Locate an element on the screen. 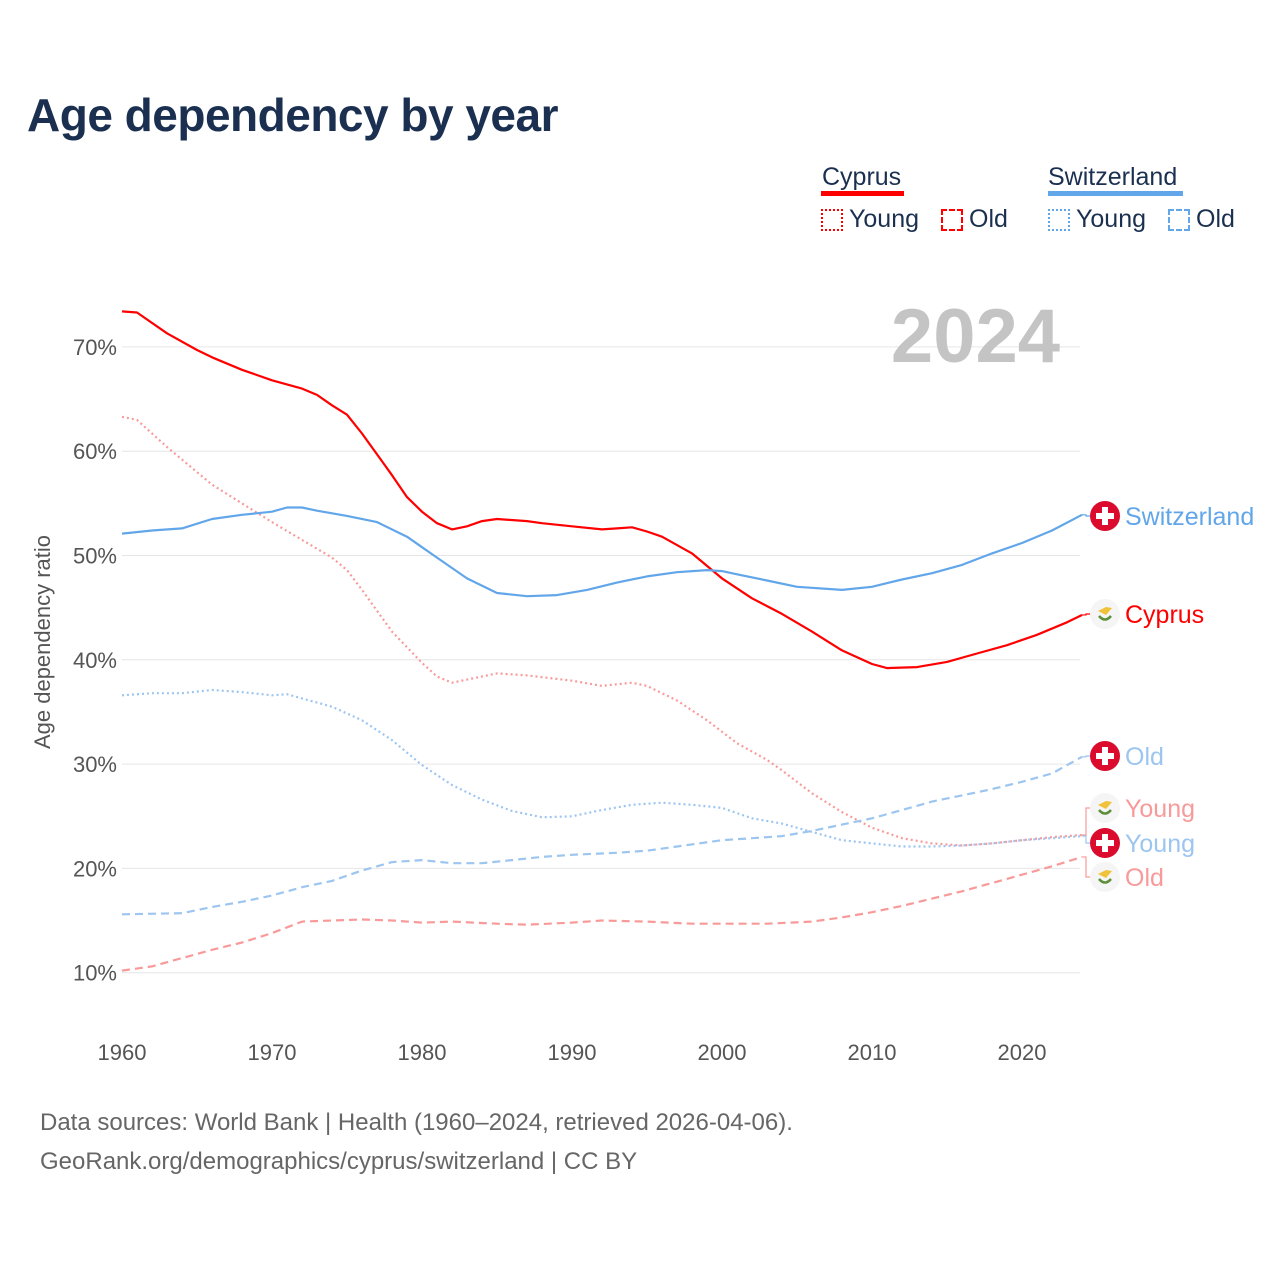 The image size is (1280, 1280). x-tick-label: 2020 is located at coordinates (1022, 1052).